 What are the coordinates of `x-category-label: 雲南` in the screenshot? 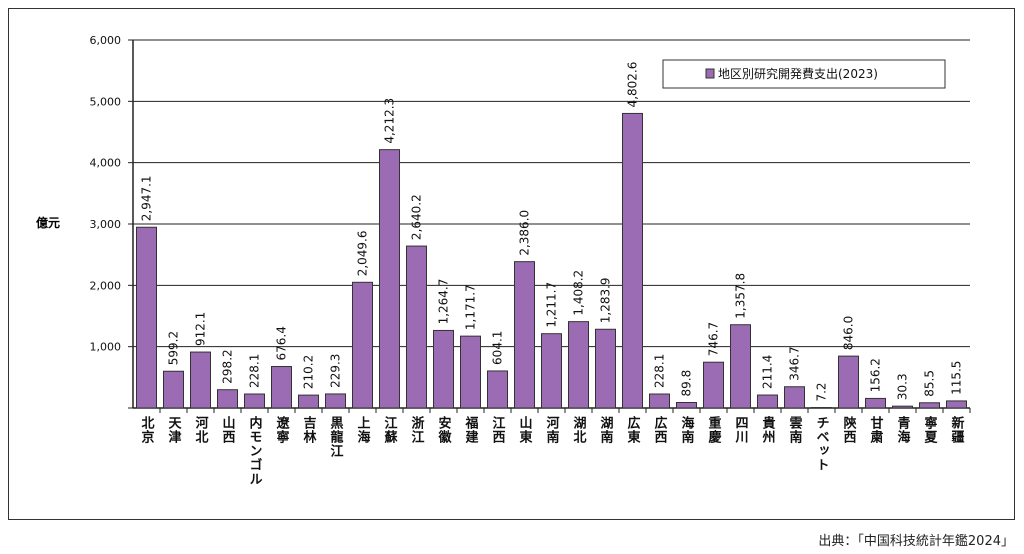 It's located at (794, 430).